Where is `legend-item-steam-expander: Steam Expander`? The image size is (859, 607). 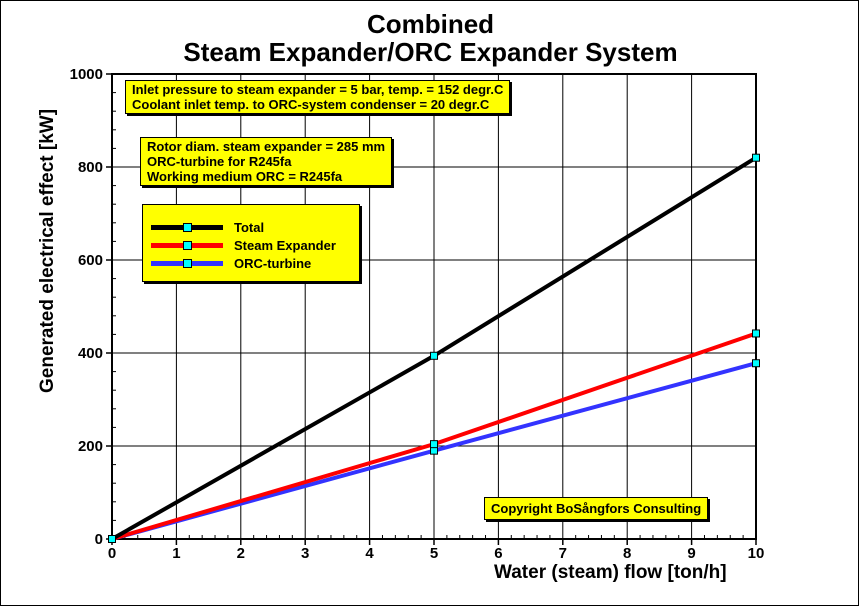
legend-item-steam-expander: Steam Expander is located at coordinates (251, 245).